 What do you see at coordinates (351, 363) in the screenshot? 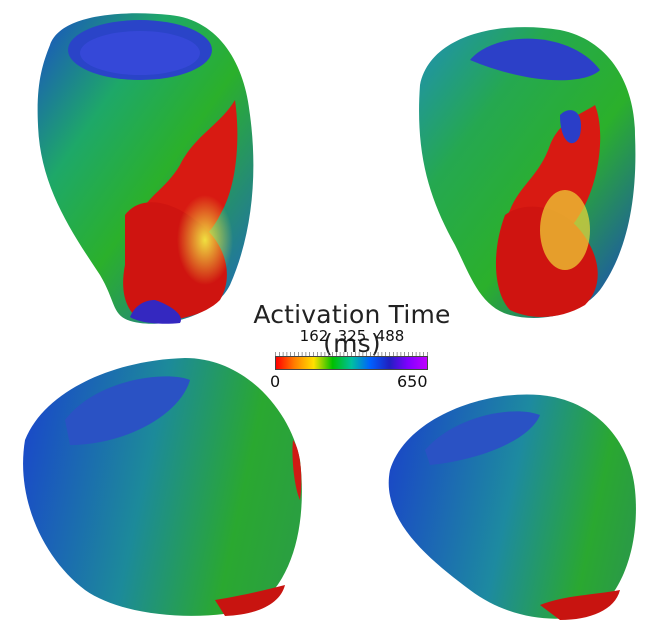
I see `colorbar` at bounding box center [351, 363].